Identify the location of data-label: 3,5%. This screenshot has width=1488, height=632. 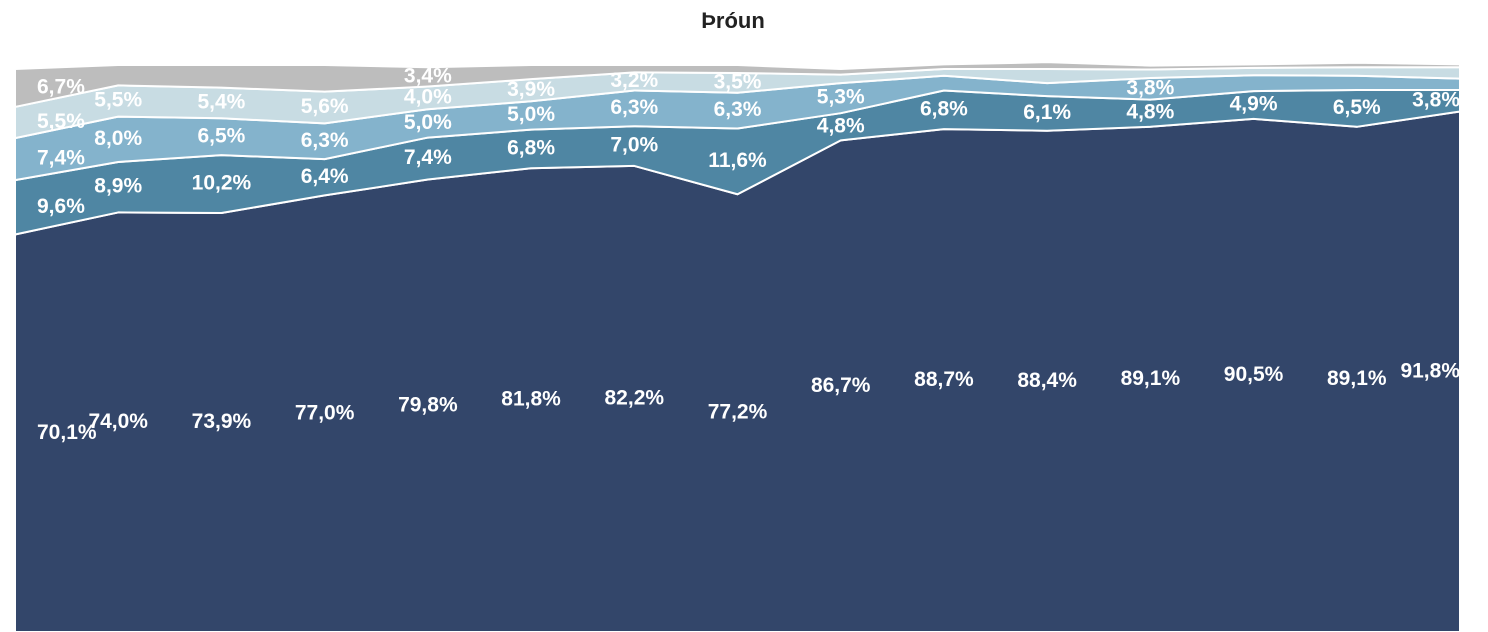
(738, 81).